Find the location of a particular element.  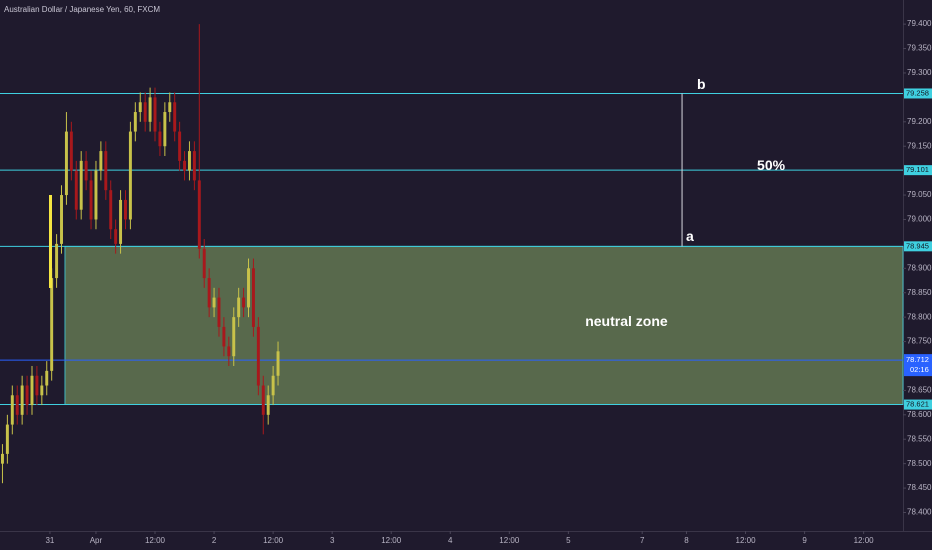

y-tick-label: 79.300 is located at coordinates (919, 72).